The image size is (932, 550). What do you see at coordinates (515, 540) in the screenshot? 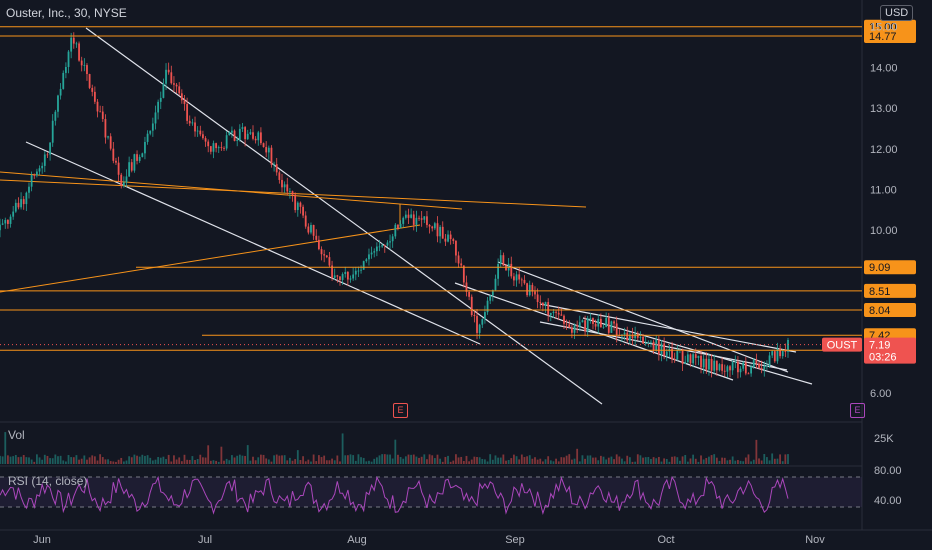
I see `x-tick-label: Sep` at bounding box center [515, 540].